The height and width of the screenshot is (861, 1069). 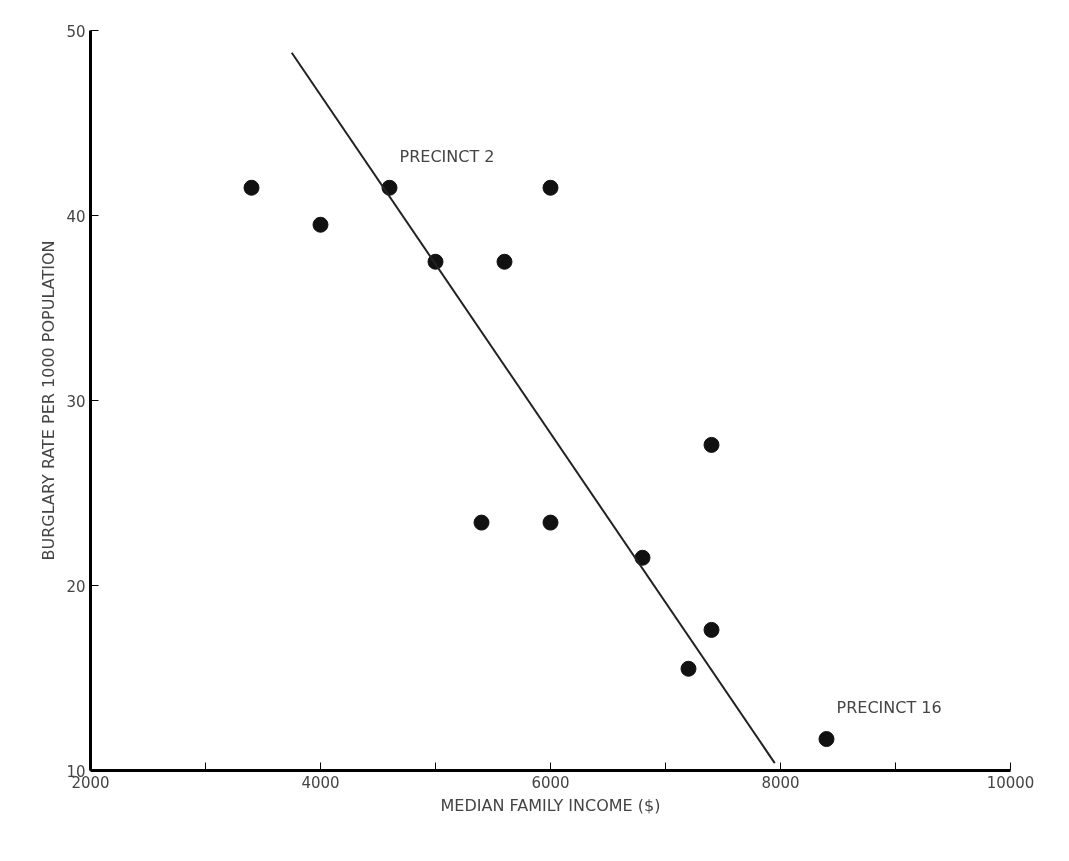 What do you see at coordinates (889, 708) in the screenshot?
I see `annotation: PRECINCT 16` at bounding box center [889, 708].